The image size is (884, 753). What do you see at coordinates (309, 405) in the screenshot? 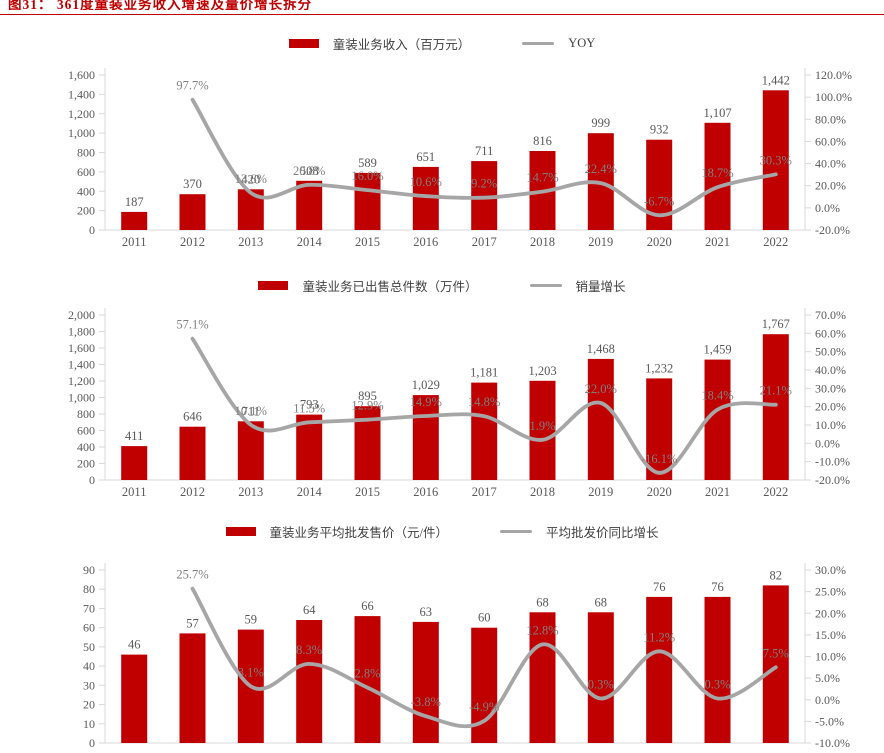
I see `svg-text: 793` at bounding box center [309, 405].